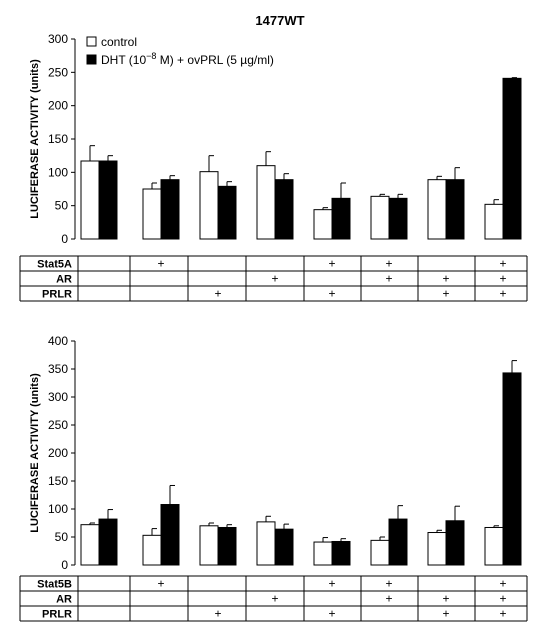  I want to click on condition-label: Stat5A, so click(54, 265).